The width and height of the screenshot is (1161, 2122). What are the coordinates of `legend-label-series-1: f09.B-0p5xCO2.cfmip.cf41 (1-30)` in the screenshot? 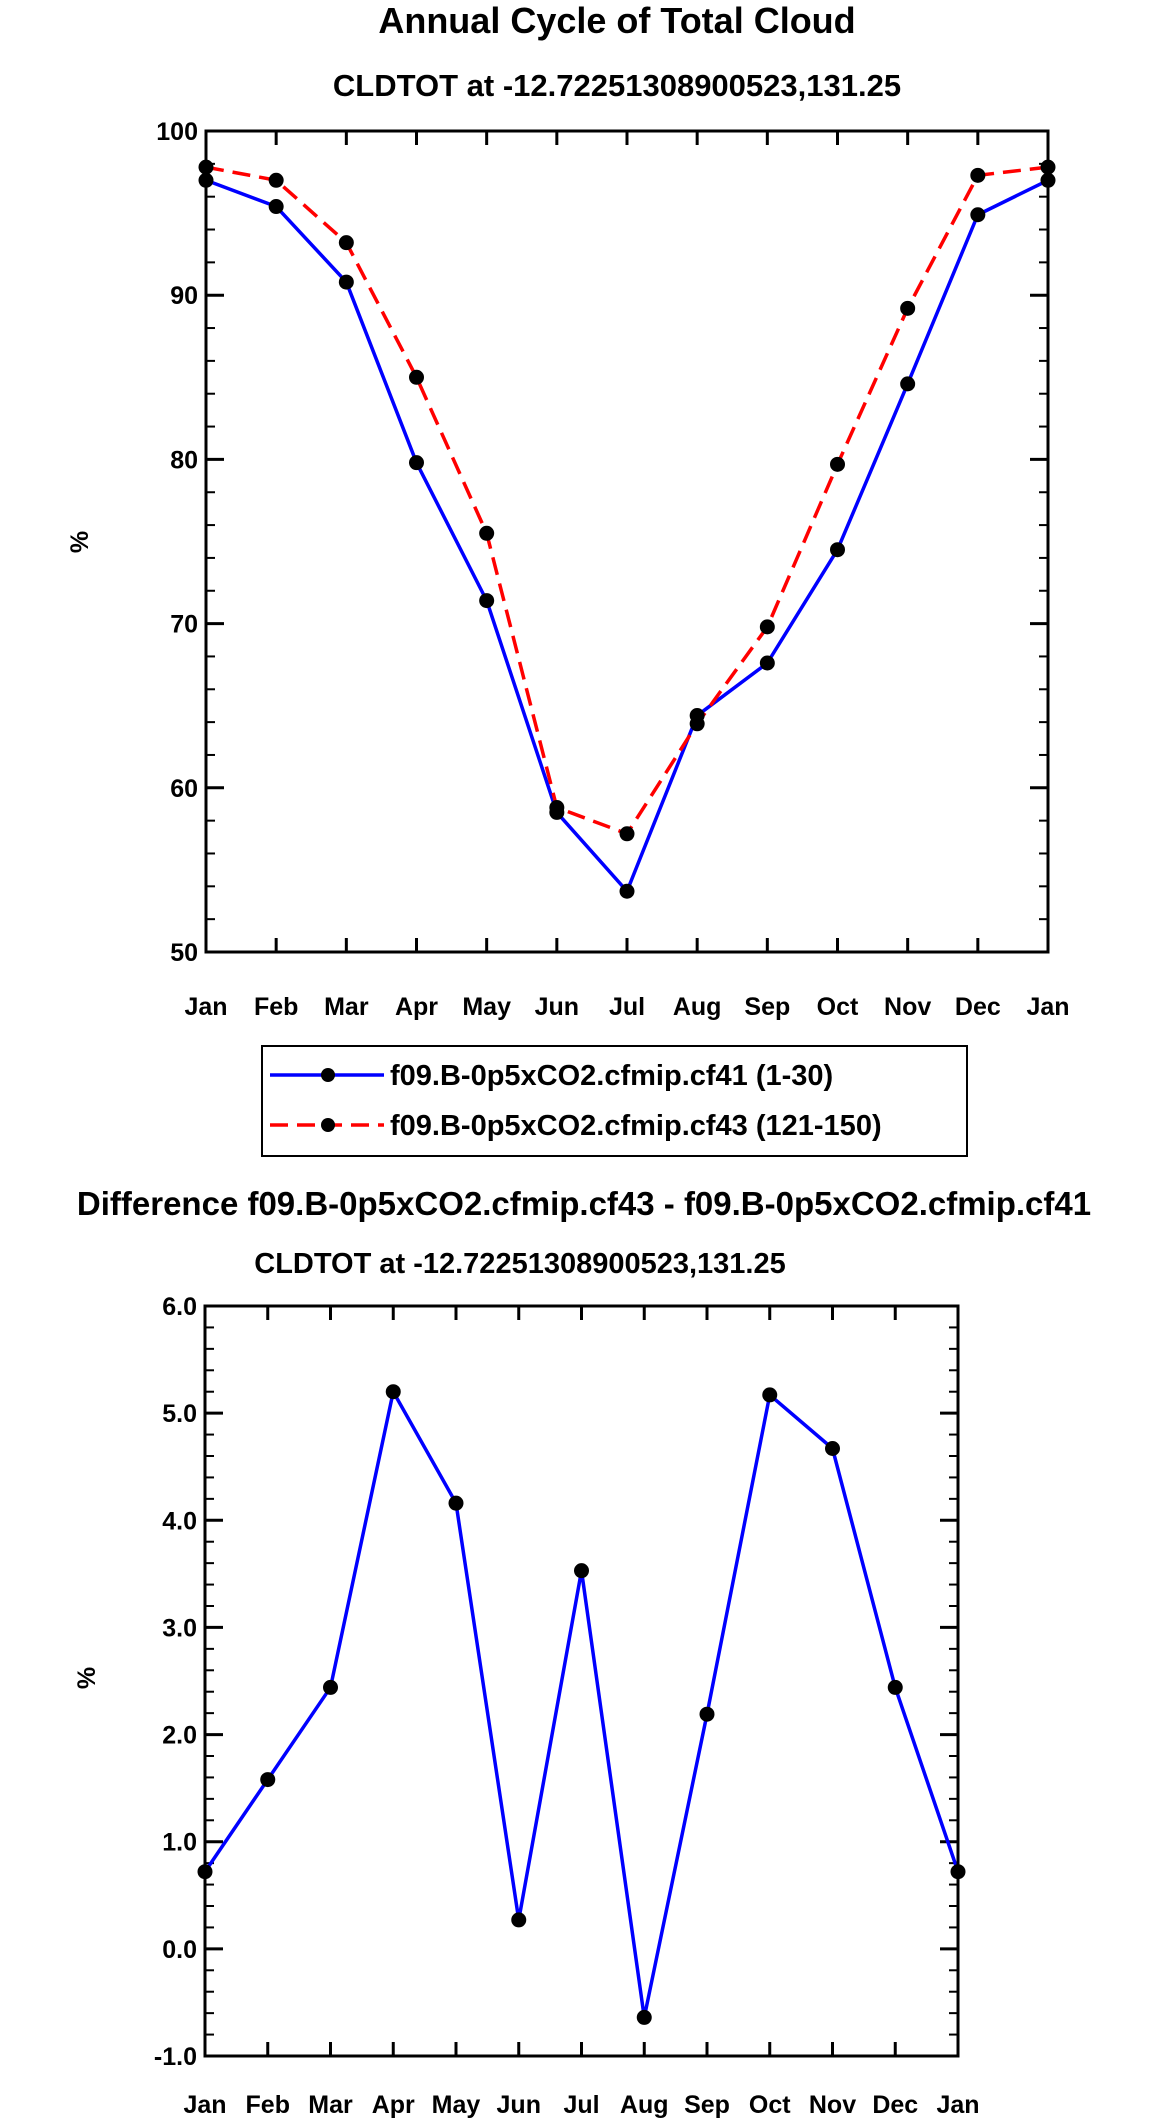 It's located at (611, 1076).